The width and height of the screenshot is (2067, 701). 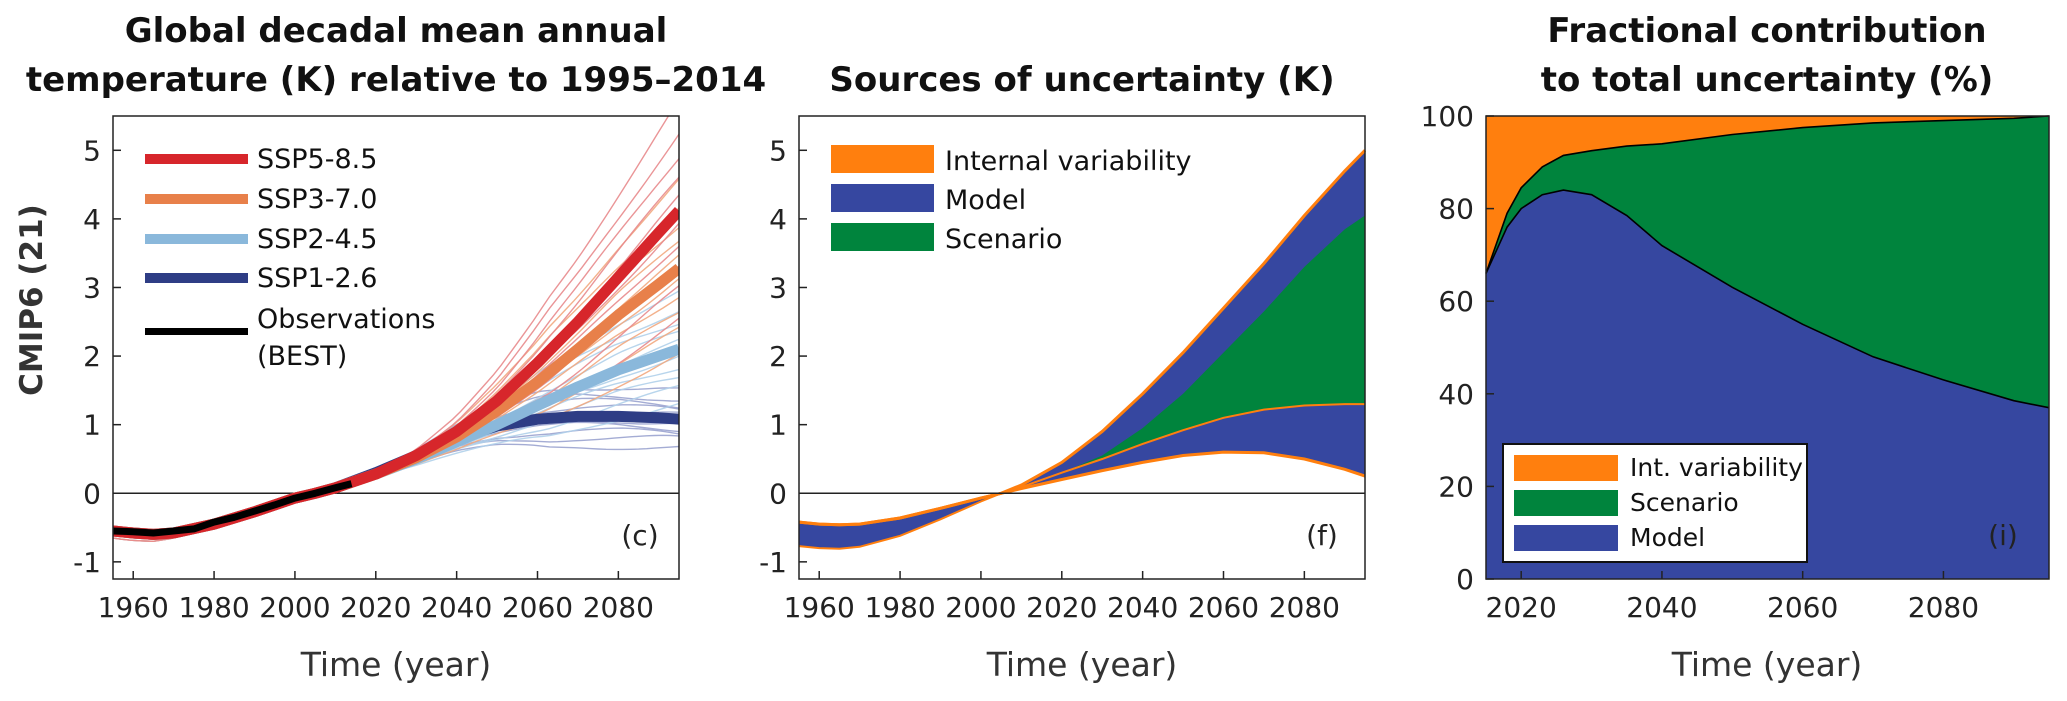 I want to click on panel-f-ytick-label: 2, so click(x=778, y=356).